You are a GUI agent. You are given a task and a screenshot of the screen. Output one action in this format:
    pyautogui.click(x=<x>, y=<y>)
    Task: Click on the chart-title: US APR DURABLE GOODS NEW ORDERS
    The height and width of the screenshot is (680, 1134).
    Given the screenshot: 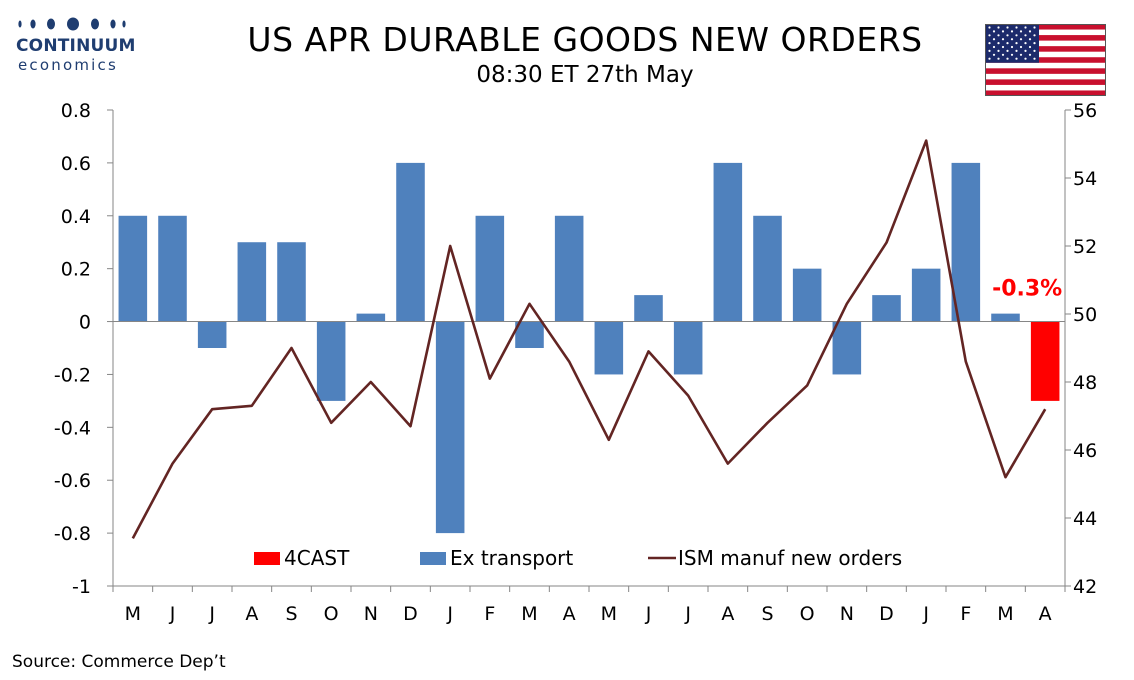 What is the action you would take?
    pyautogui.click(x=585, y=39)
    